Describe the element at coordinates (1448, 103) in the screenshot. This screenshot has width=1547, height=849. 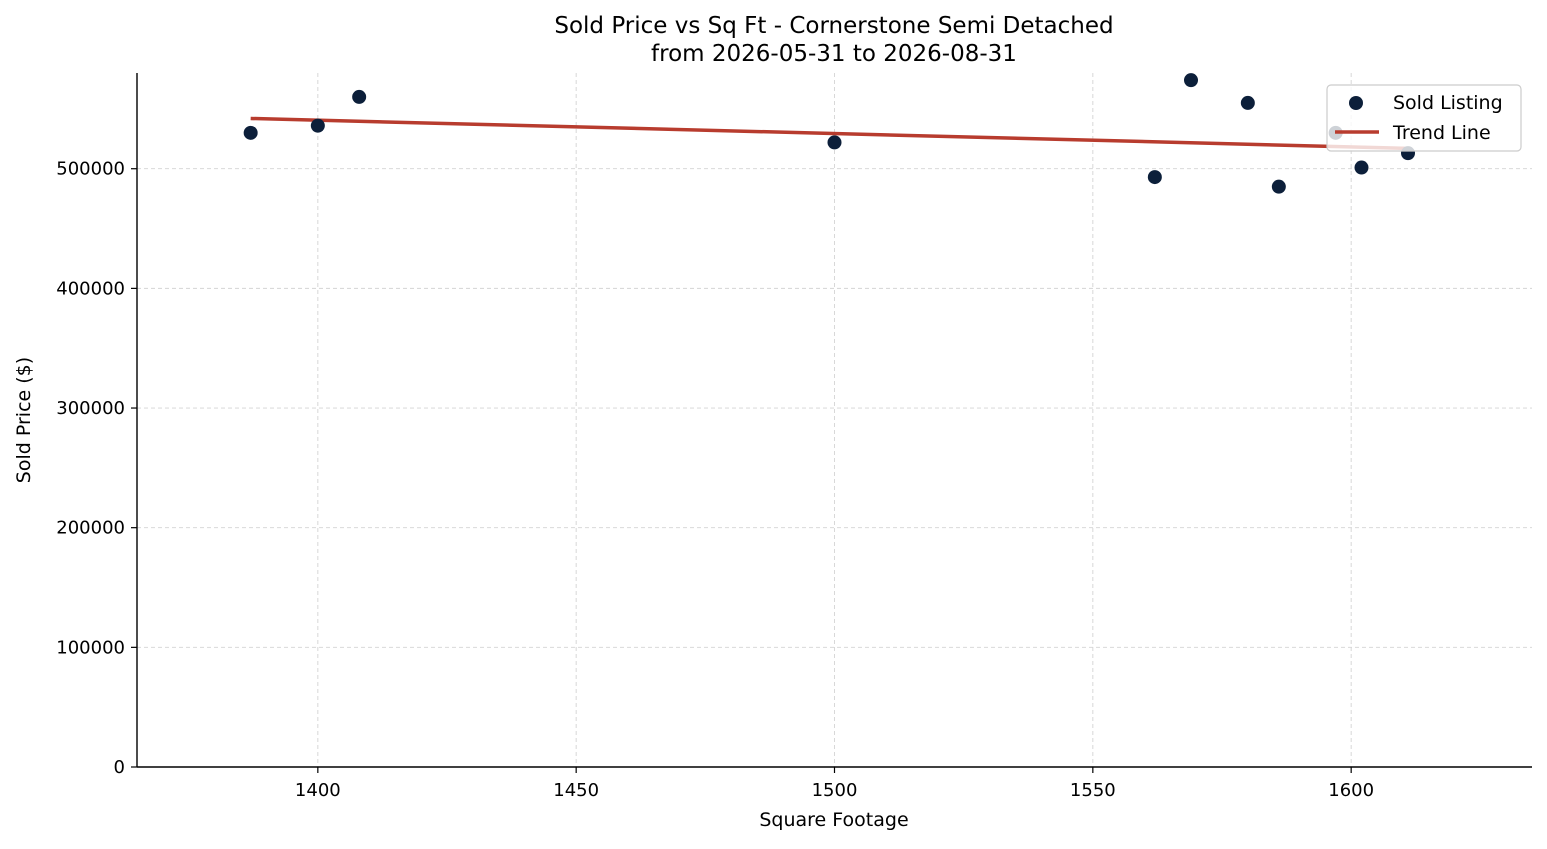
I see `legend-label-sold-listing: Sold Listing` at that location.